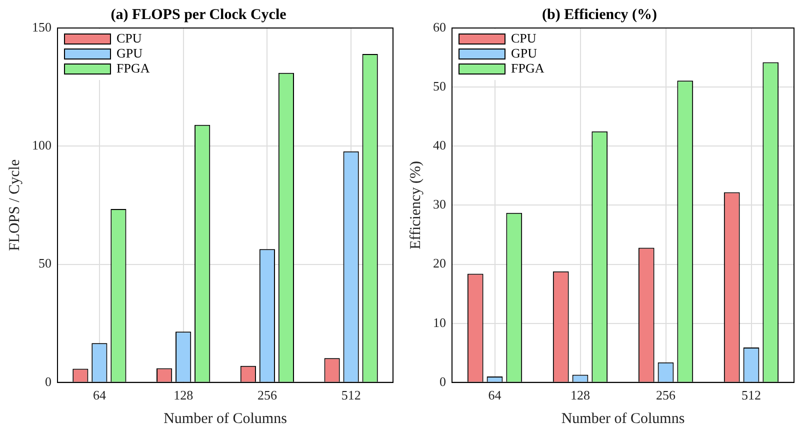 The height and width of the screenshot is (432, 802). I want to click on y-tick-label: 30, so click(439, 204).